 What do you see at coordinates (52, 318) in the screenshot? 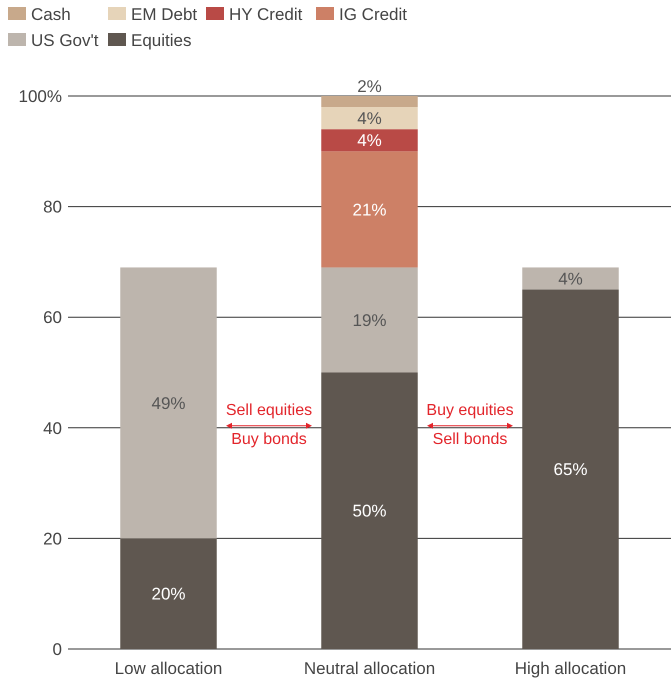
I see `y-tick-label: 60` at bounding box center [52, 318].